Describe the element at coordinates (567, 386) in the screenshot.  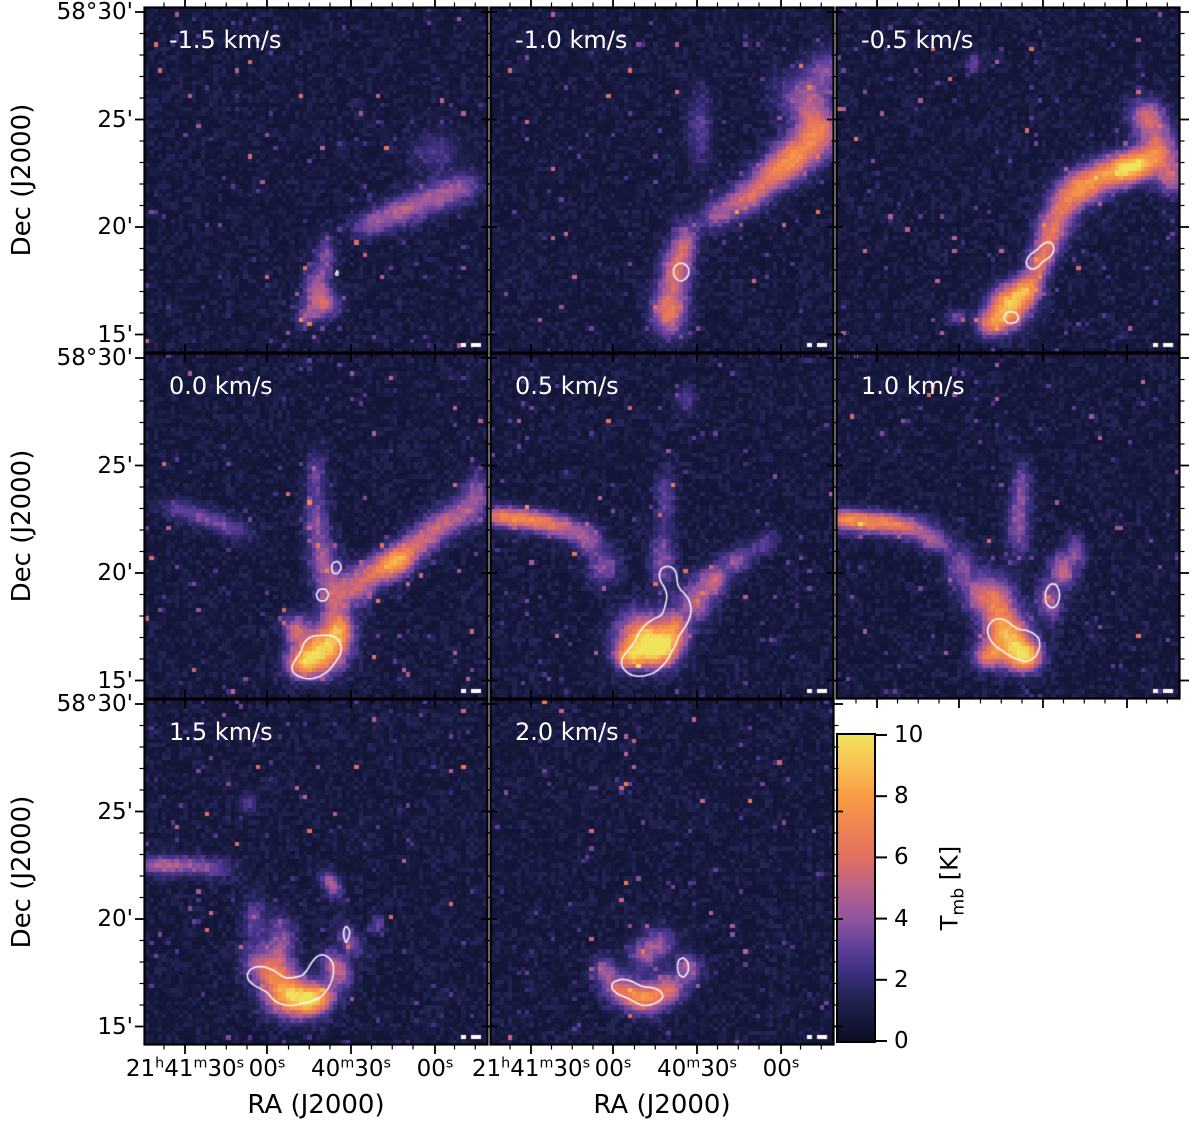
I see `velocity-label: 0.5 km/s` at that location.